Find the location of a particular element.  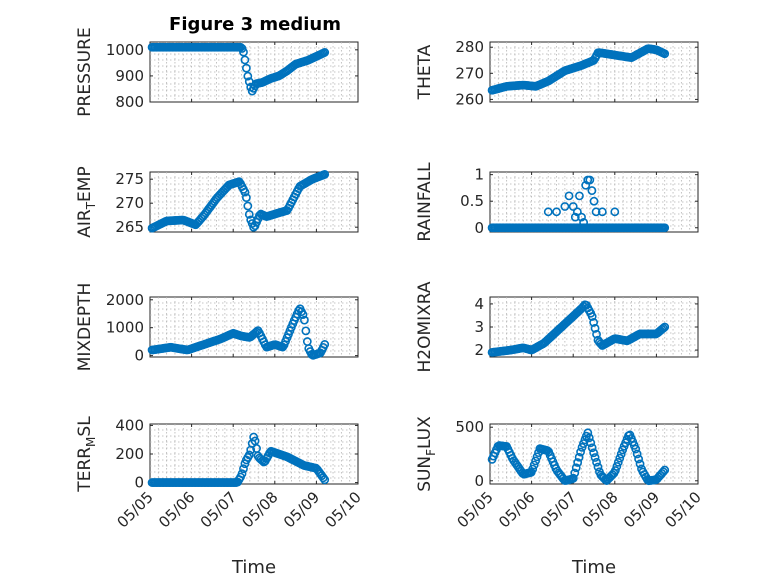

y-tick-label: 2000 is located at coordinates (125, 300).